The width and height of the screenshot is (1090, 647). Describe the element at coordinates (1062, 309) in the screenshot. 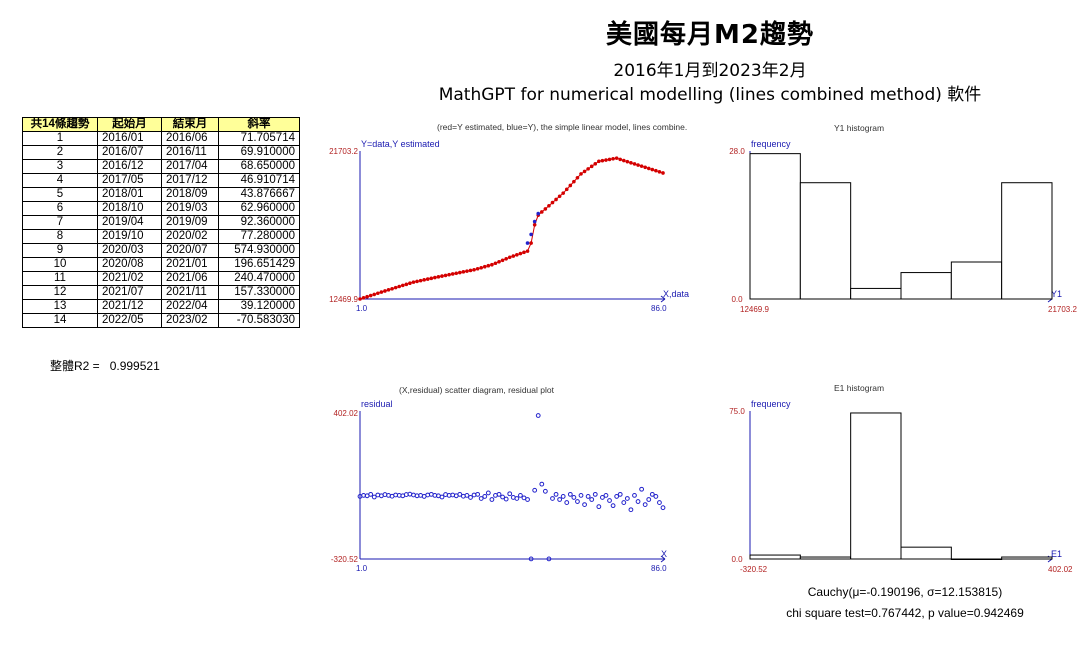

I see `x-tick-label: 21703.2` at that location.